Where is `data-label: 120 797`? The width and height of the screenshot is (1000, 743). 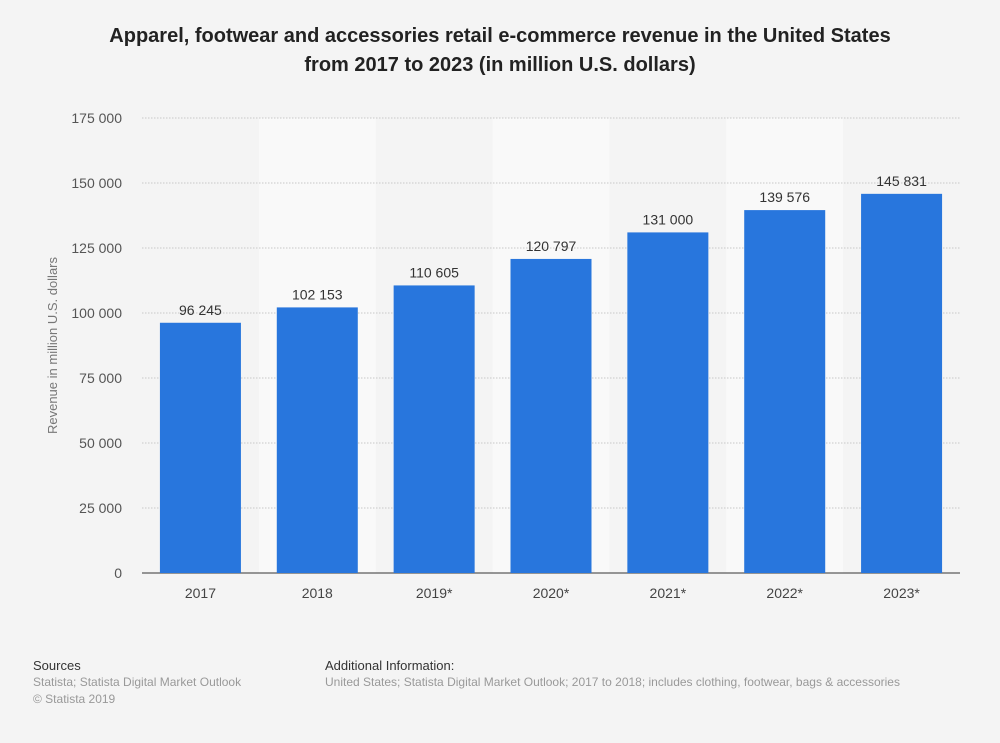 data-label: 120 797 is located at coordinates (551, 246).